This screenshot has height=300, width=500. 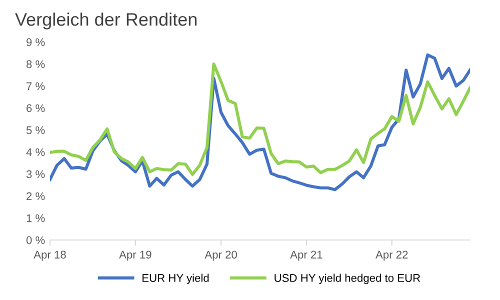 I want to click on y-tick-label: 7 %, so click(x=35, y=86).